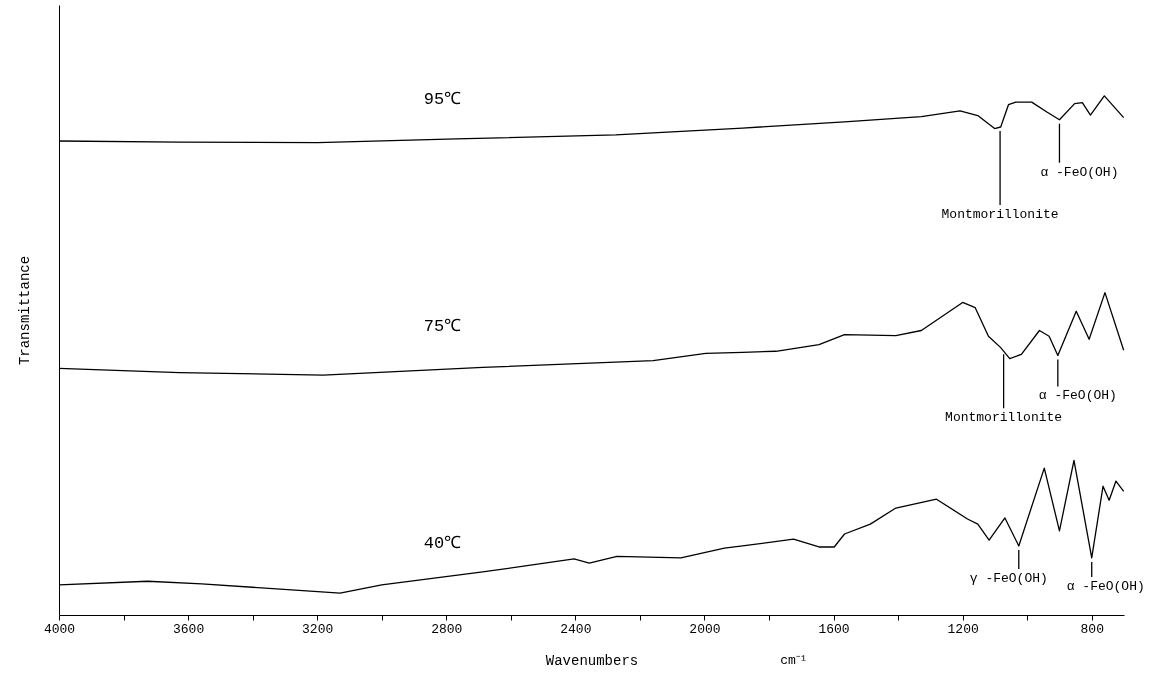 The width and height of the screenshot is (1154, 690). Describe the element at coordinates (447, 629) in the screenshot. I see `x-tick-label: 2800` at that location.